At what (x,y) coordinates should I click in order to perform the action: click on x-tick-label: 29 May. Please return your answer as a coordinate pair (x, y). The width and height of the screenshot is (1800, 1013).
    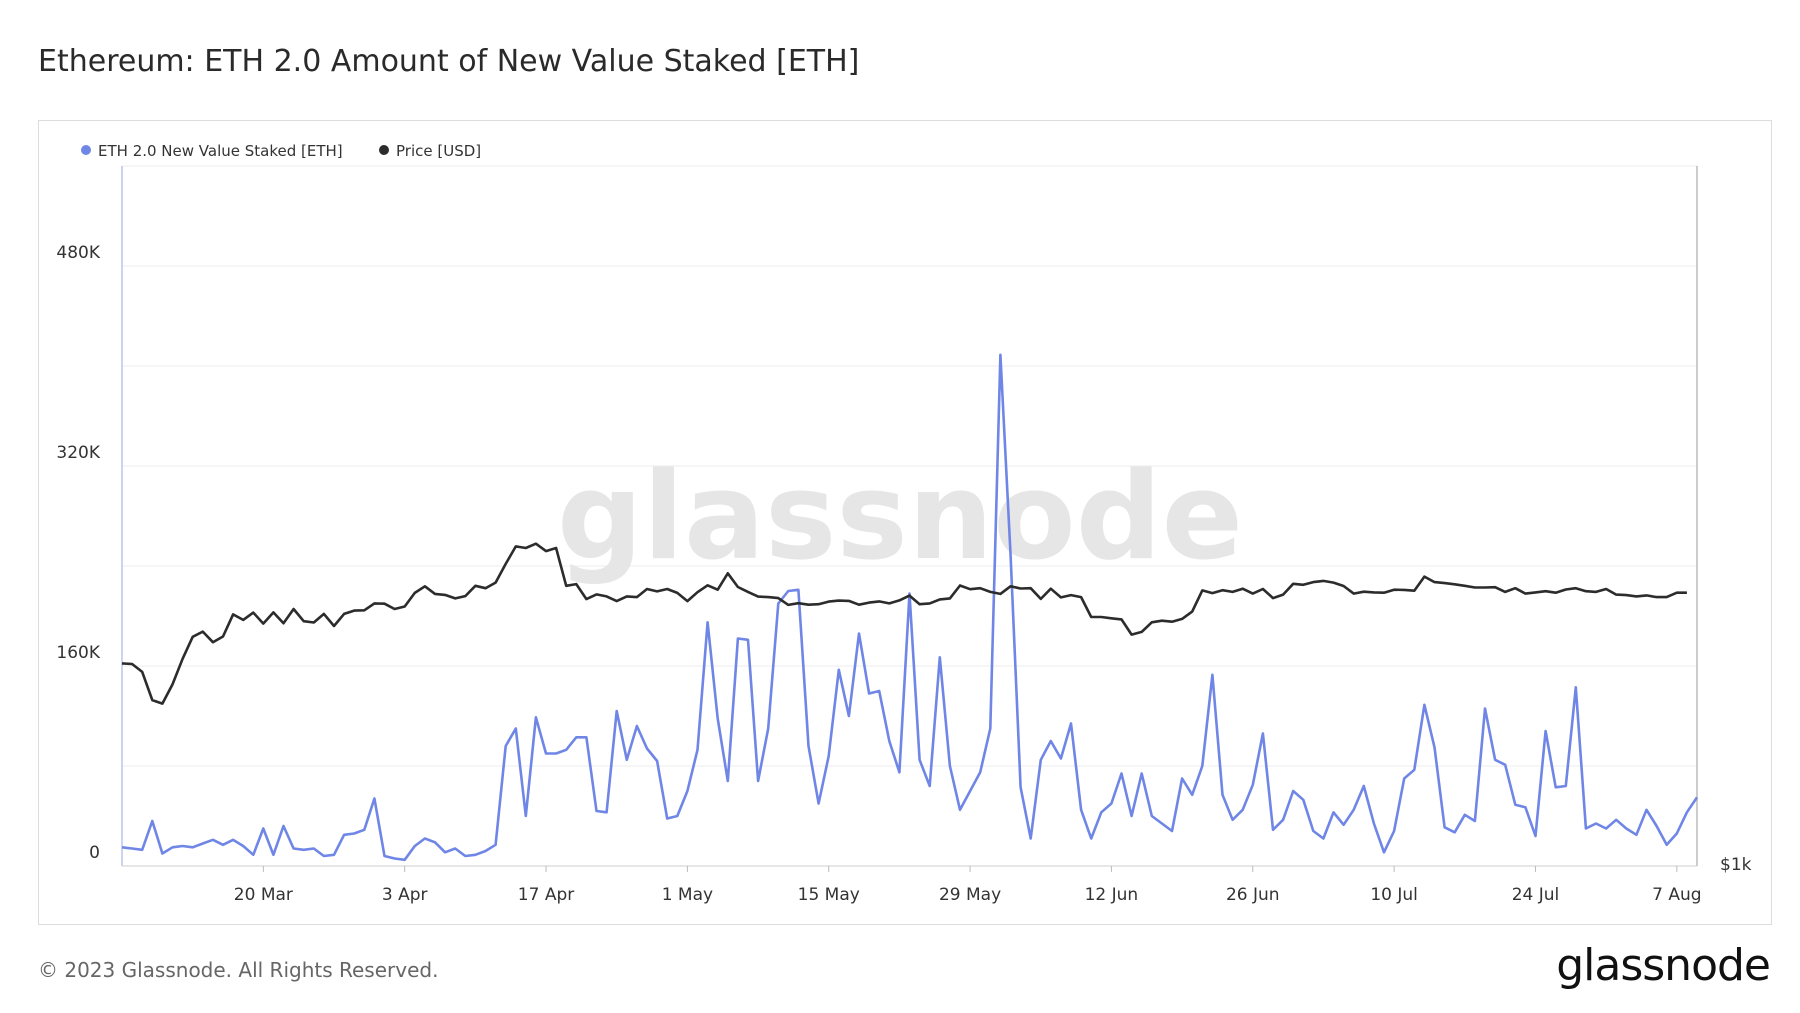
    Looking at the image, I should click on (970, 895).